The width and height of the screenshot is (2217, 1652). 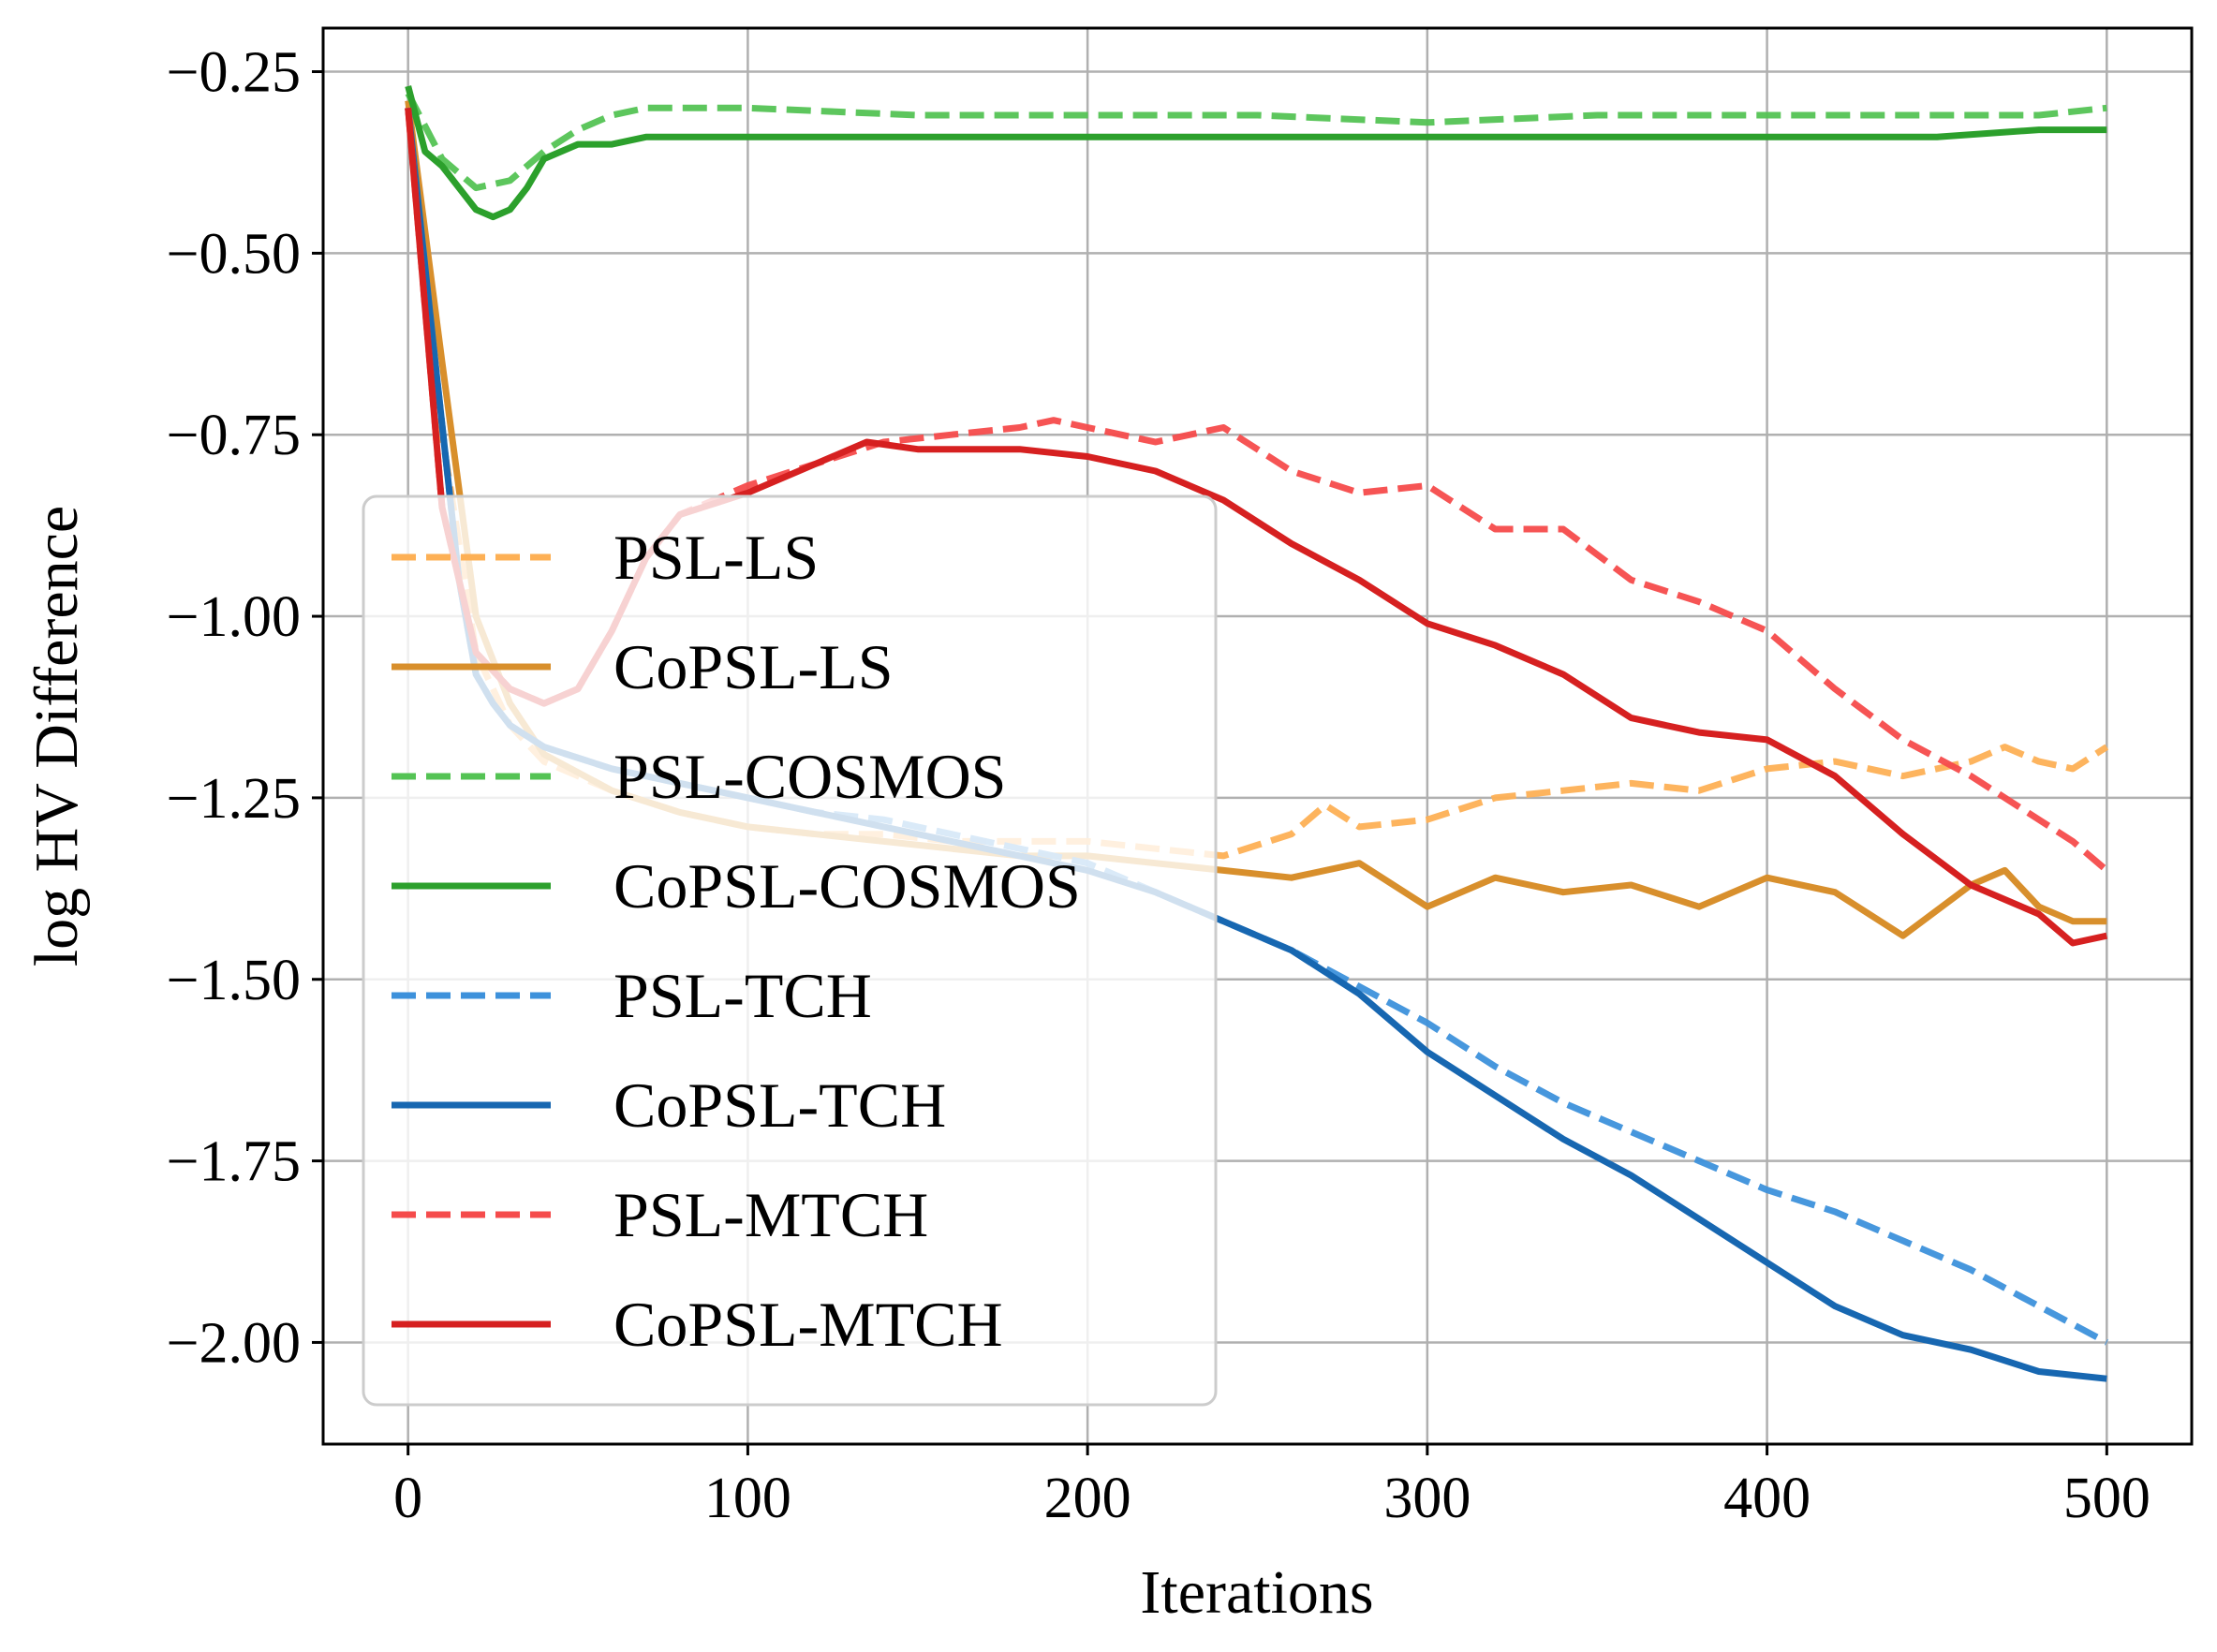 I want to click on y-tick-label: −1.00, so click(x=234, y=617).